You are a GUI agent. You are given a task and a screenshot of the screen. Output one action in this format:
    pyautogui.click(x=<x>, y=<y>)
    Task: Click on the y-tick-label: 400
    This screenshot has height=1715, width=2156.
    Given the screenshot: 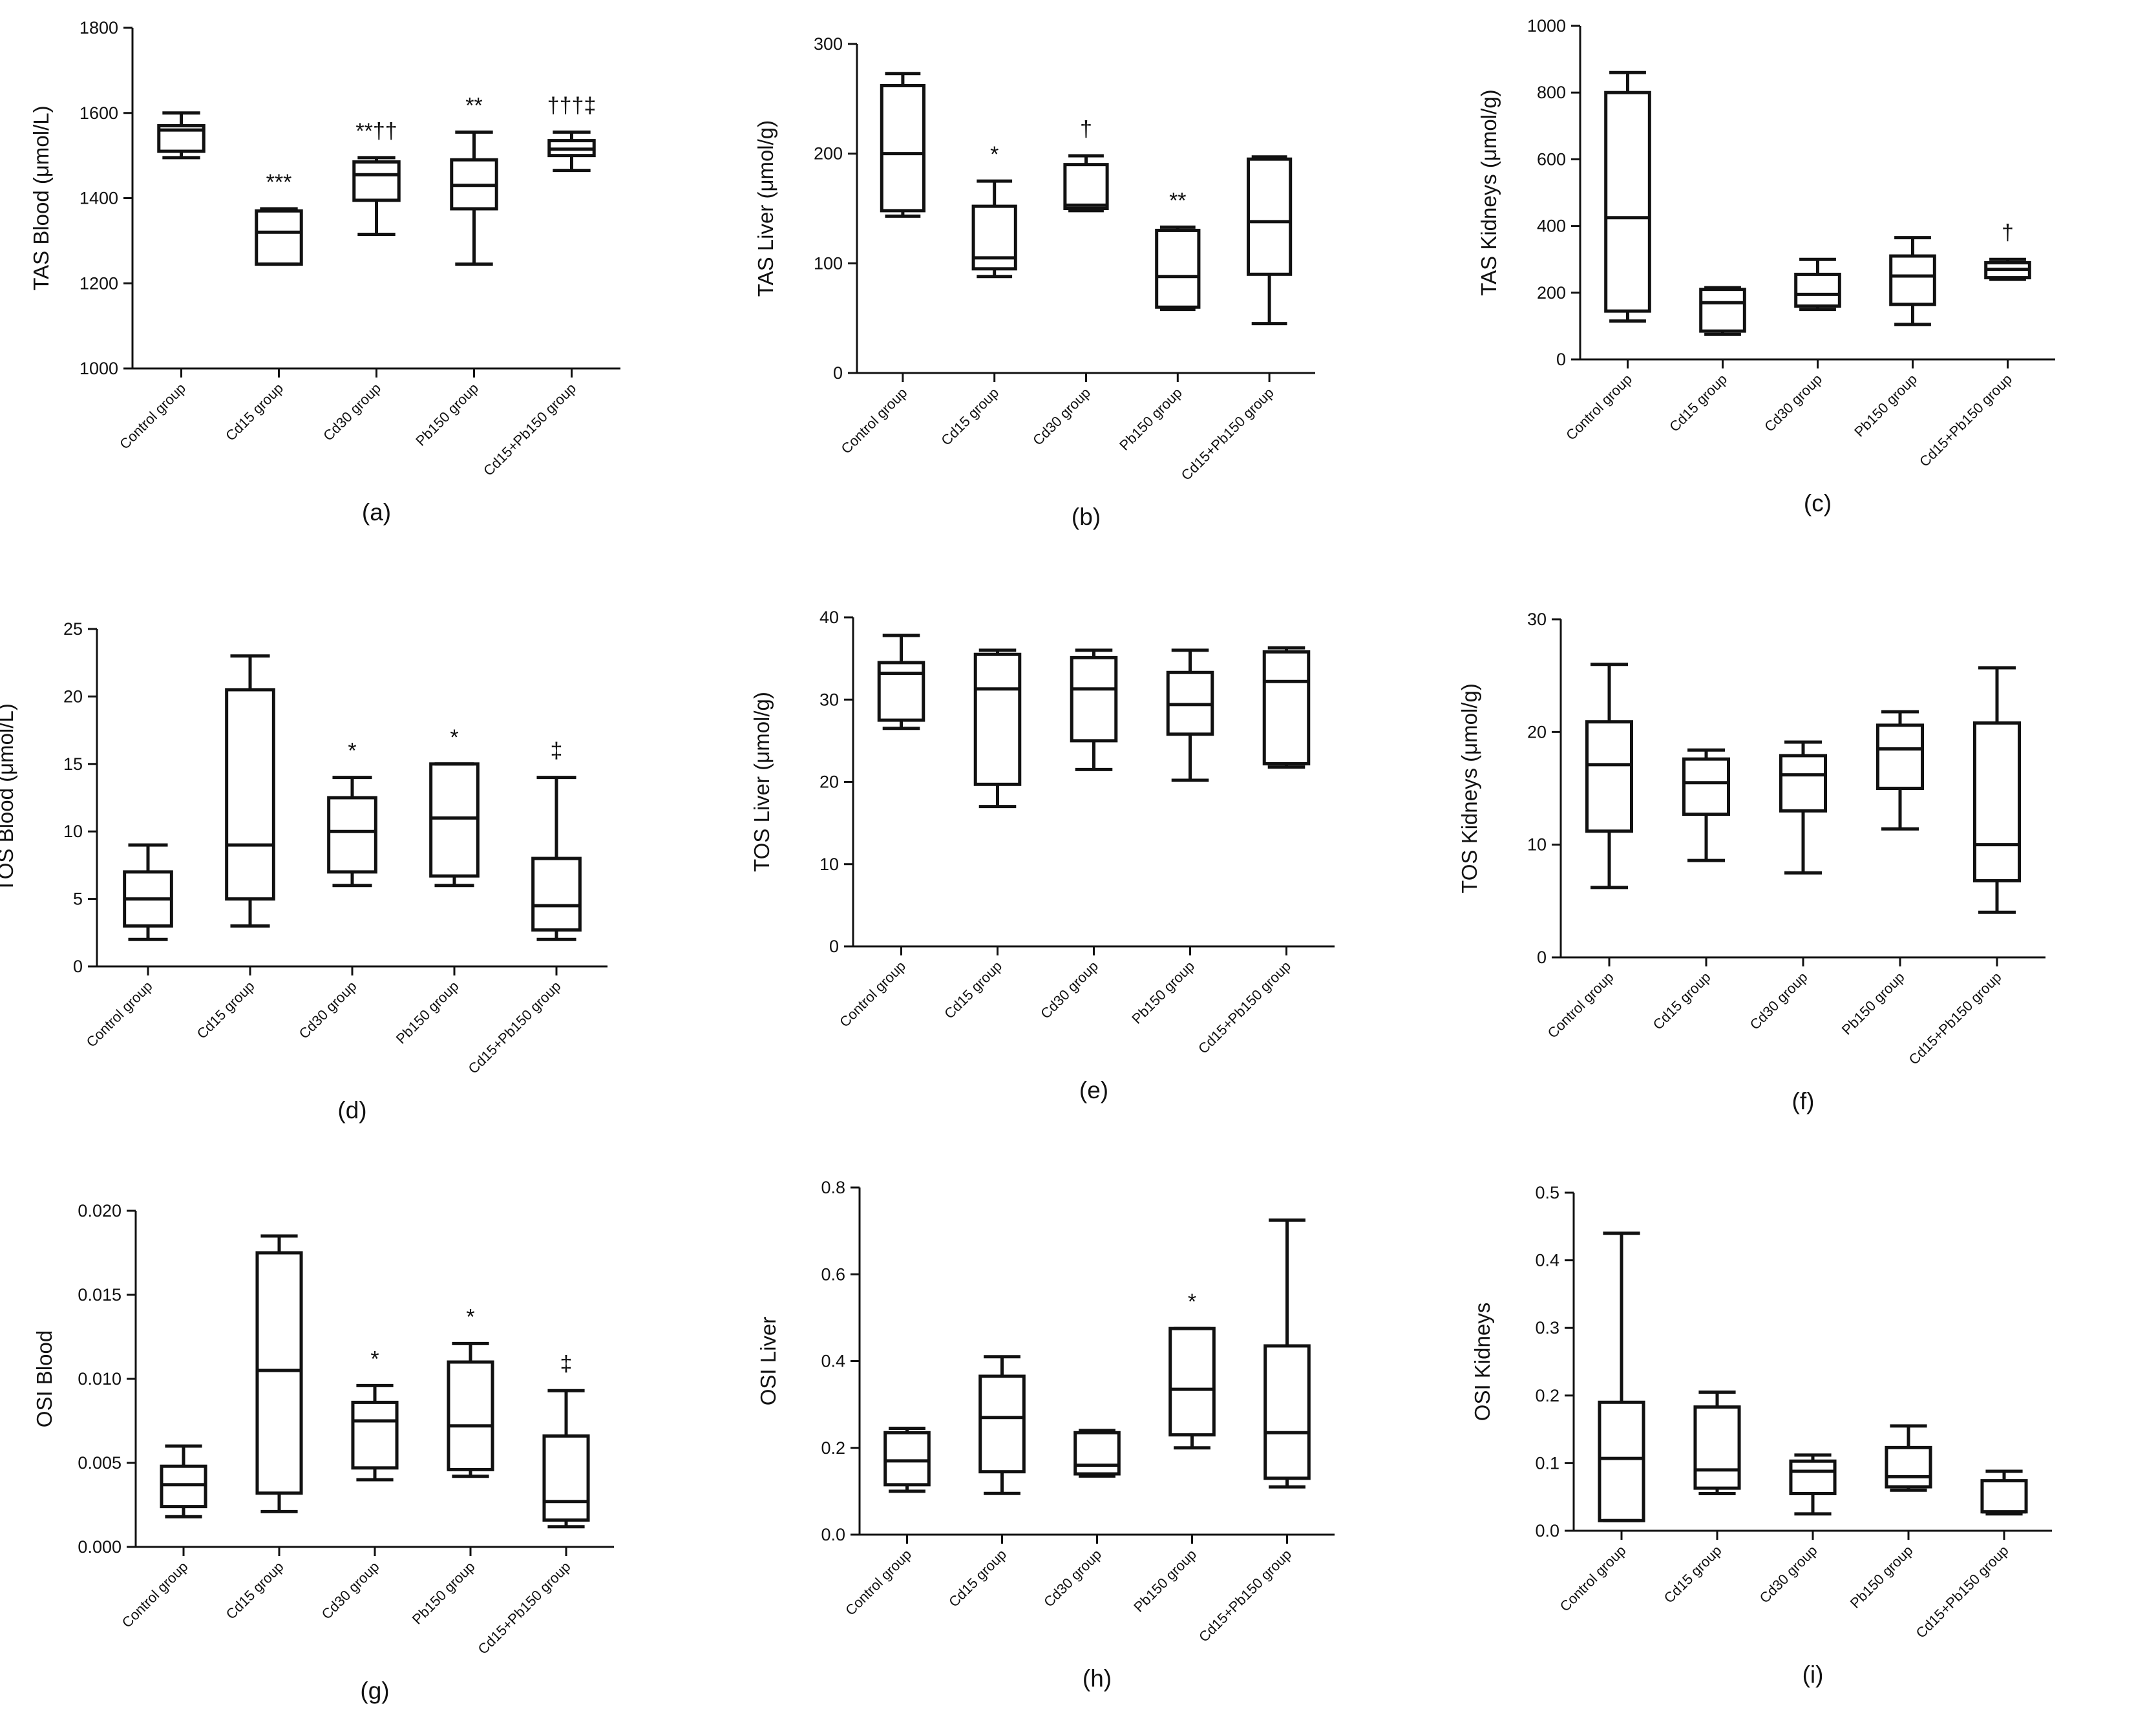 What is the action you would take?
    pyautogui.click(x=1551, y=226)
    